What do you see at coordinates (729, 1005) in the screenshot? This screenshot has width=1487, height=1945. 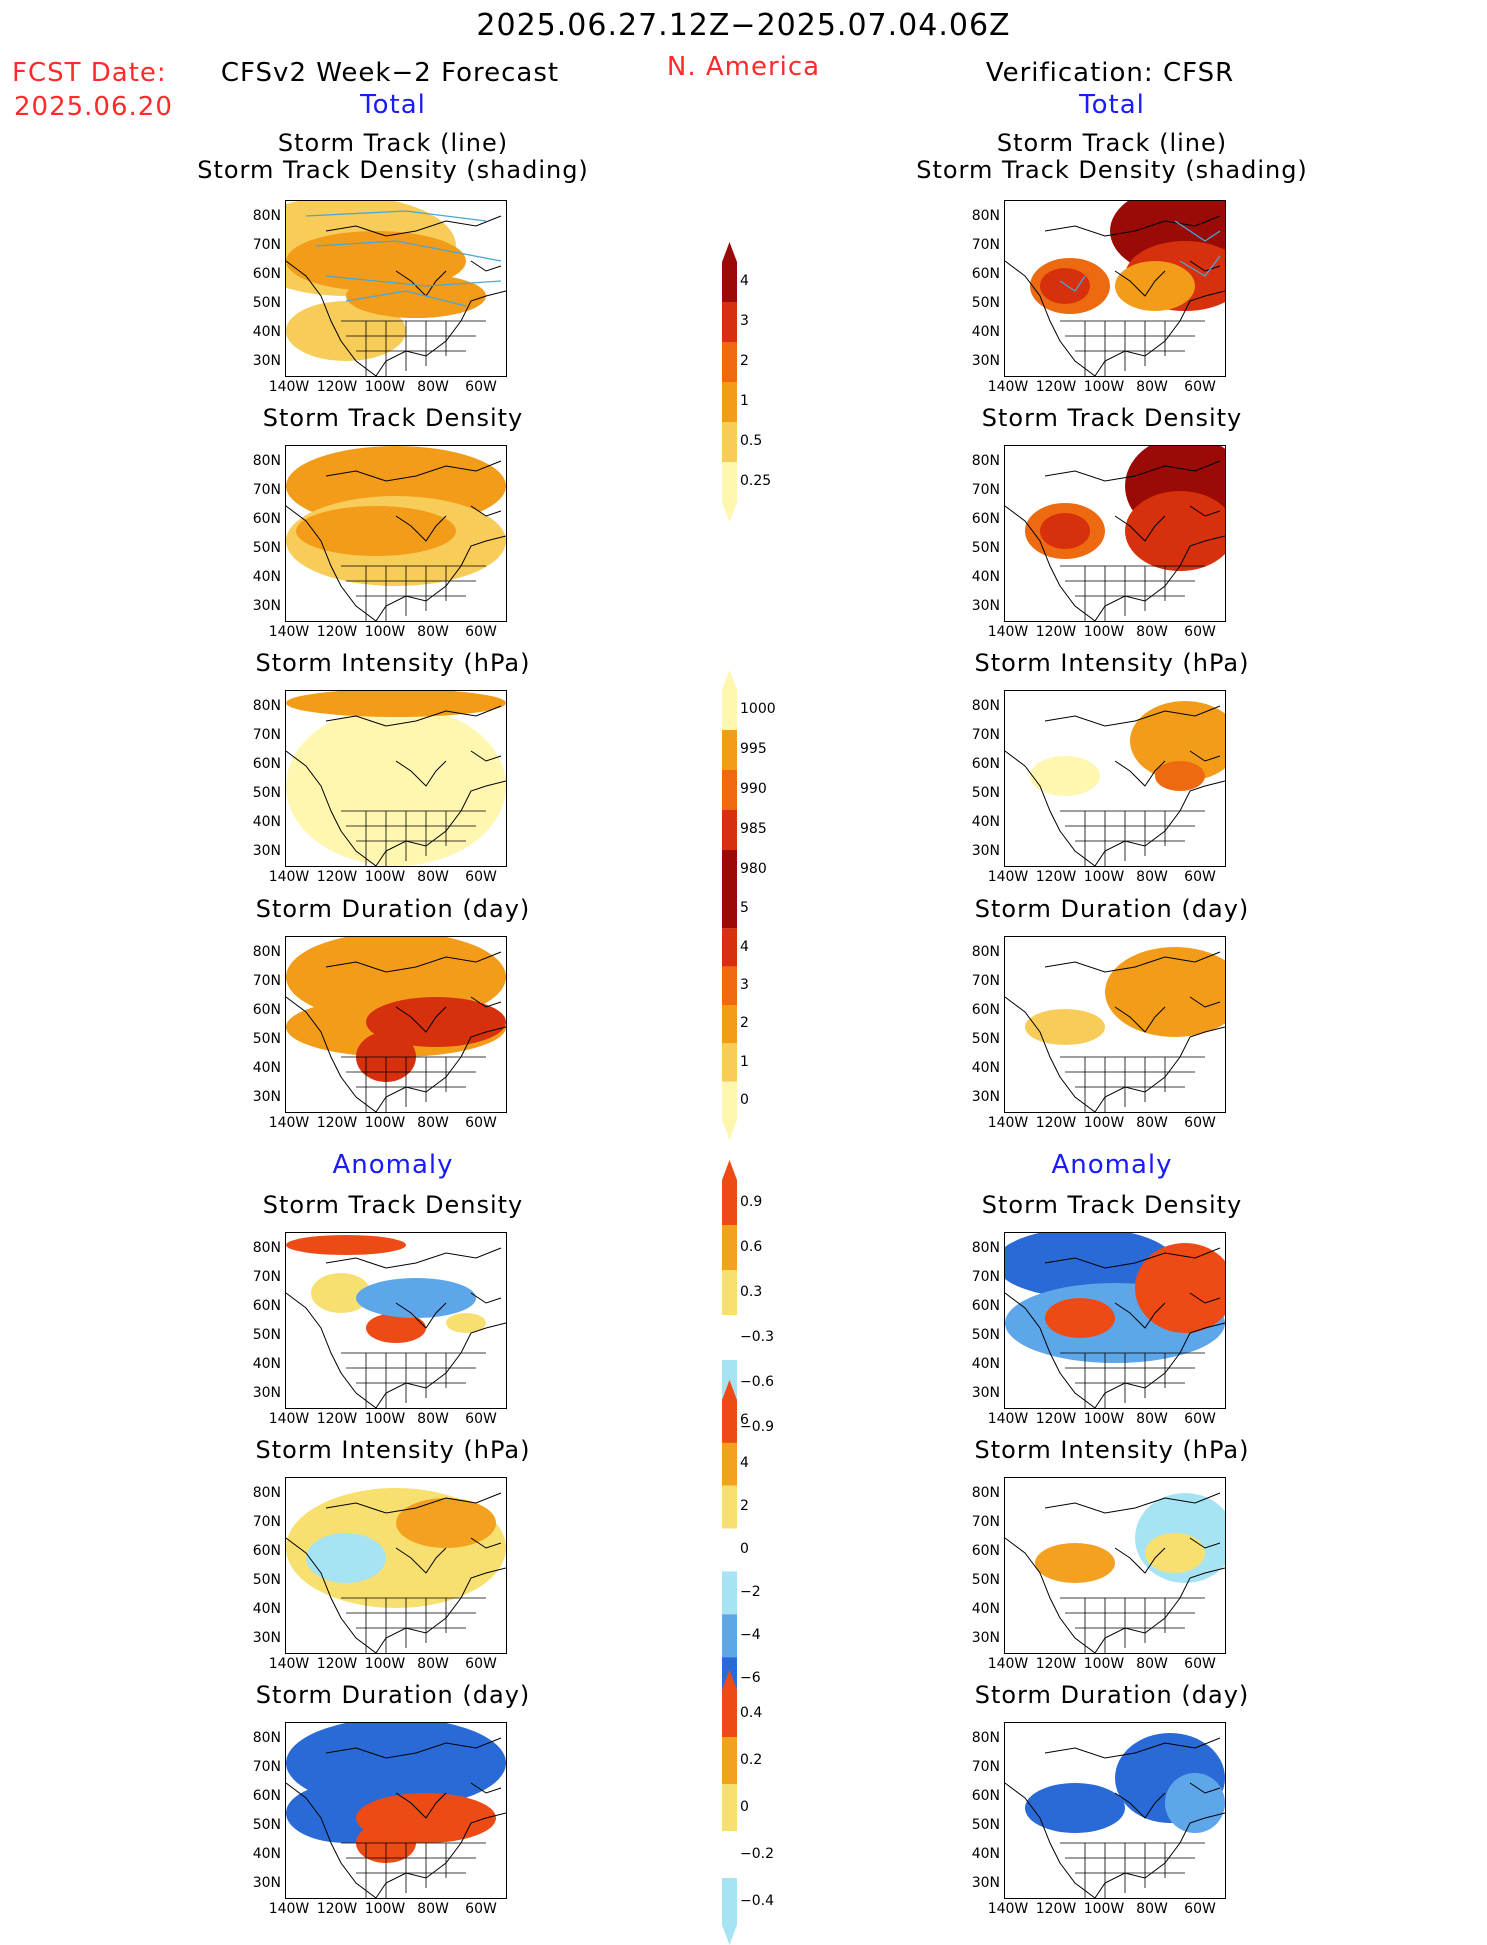 I see `duration-colorbar` at bounding box center [729, 1005].